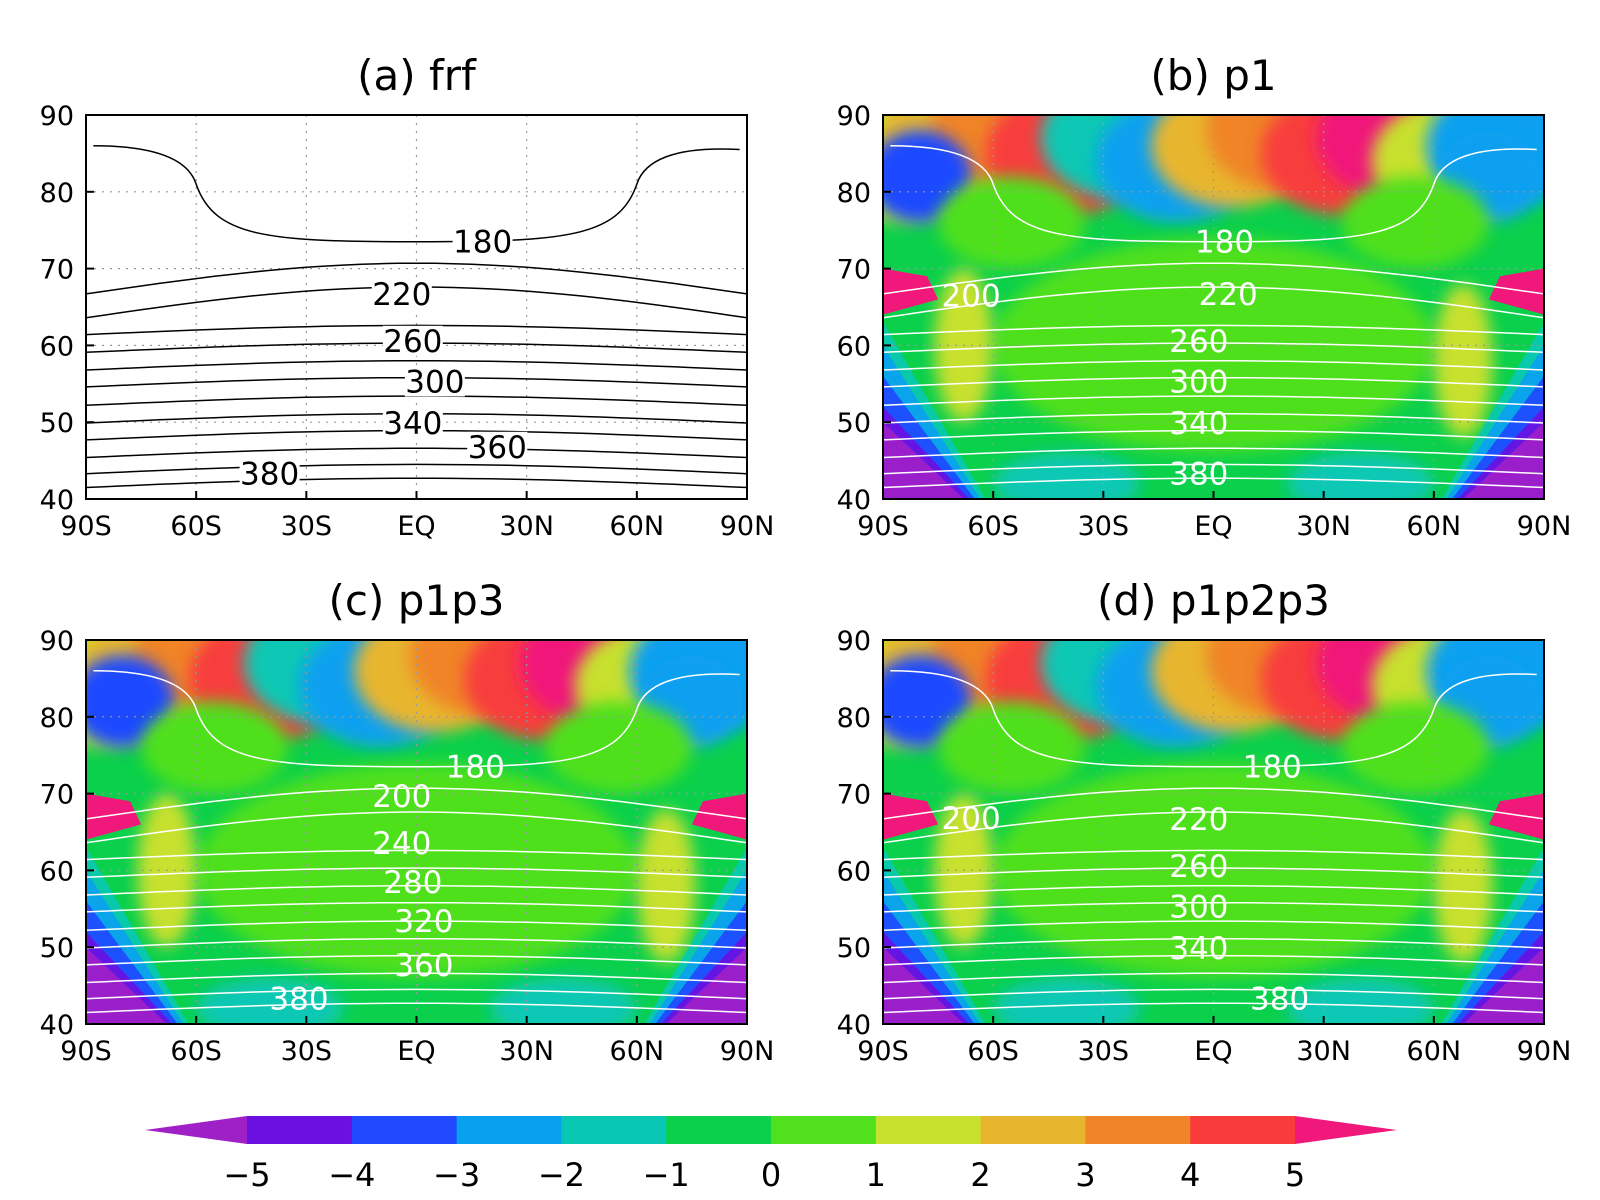  What do you see at coordinates (1213, 1051) in the screenshot?
I see `x-tick-label: EQ` at bounding box center [1213, 1051].